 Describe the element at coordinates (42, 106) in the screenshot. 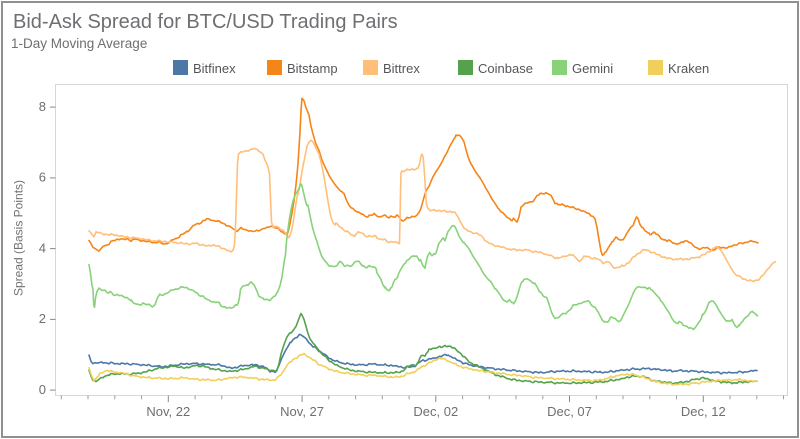

I see `svg-text: 8` at that location.